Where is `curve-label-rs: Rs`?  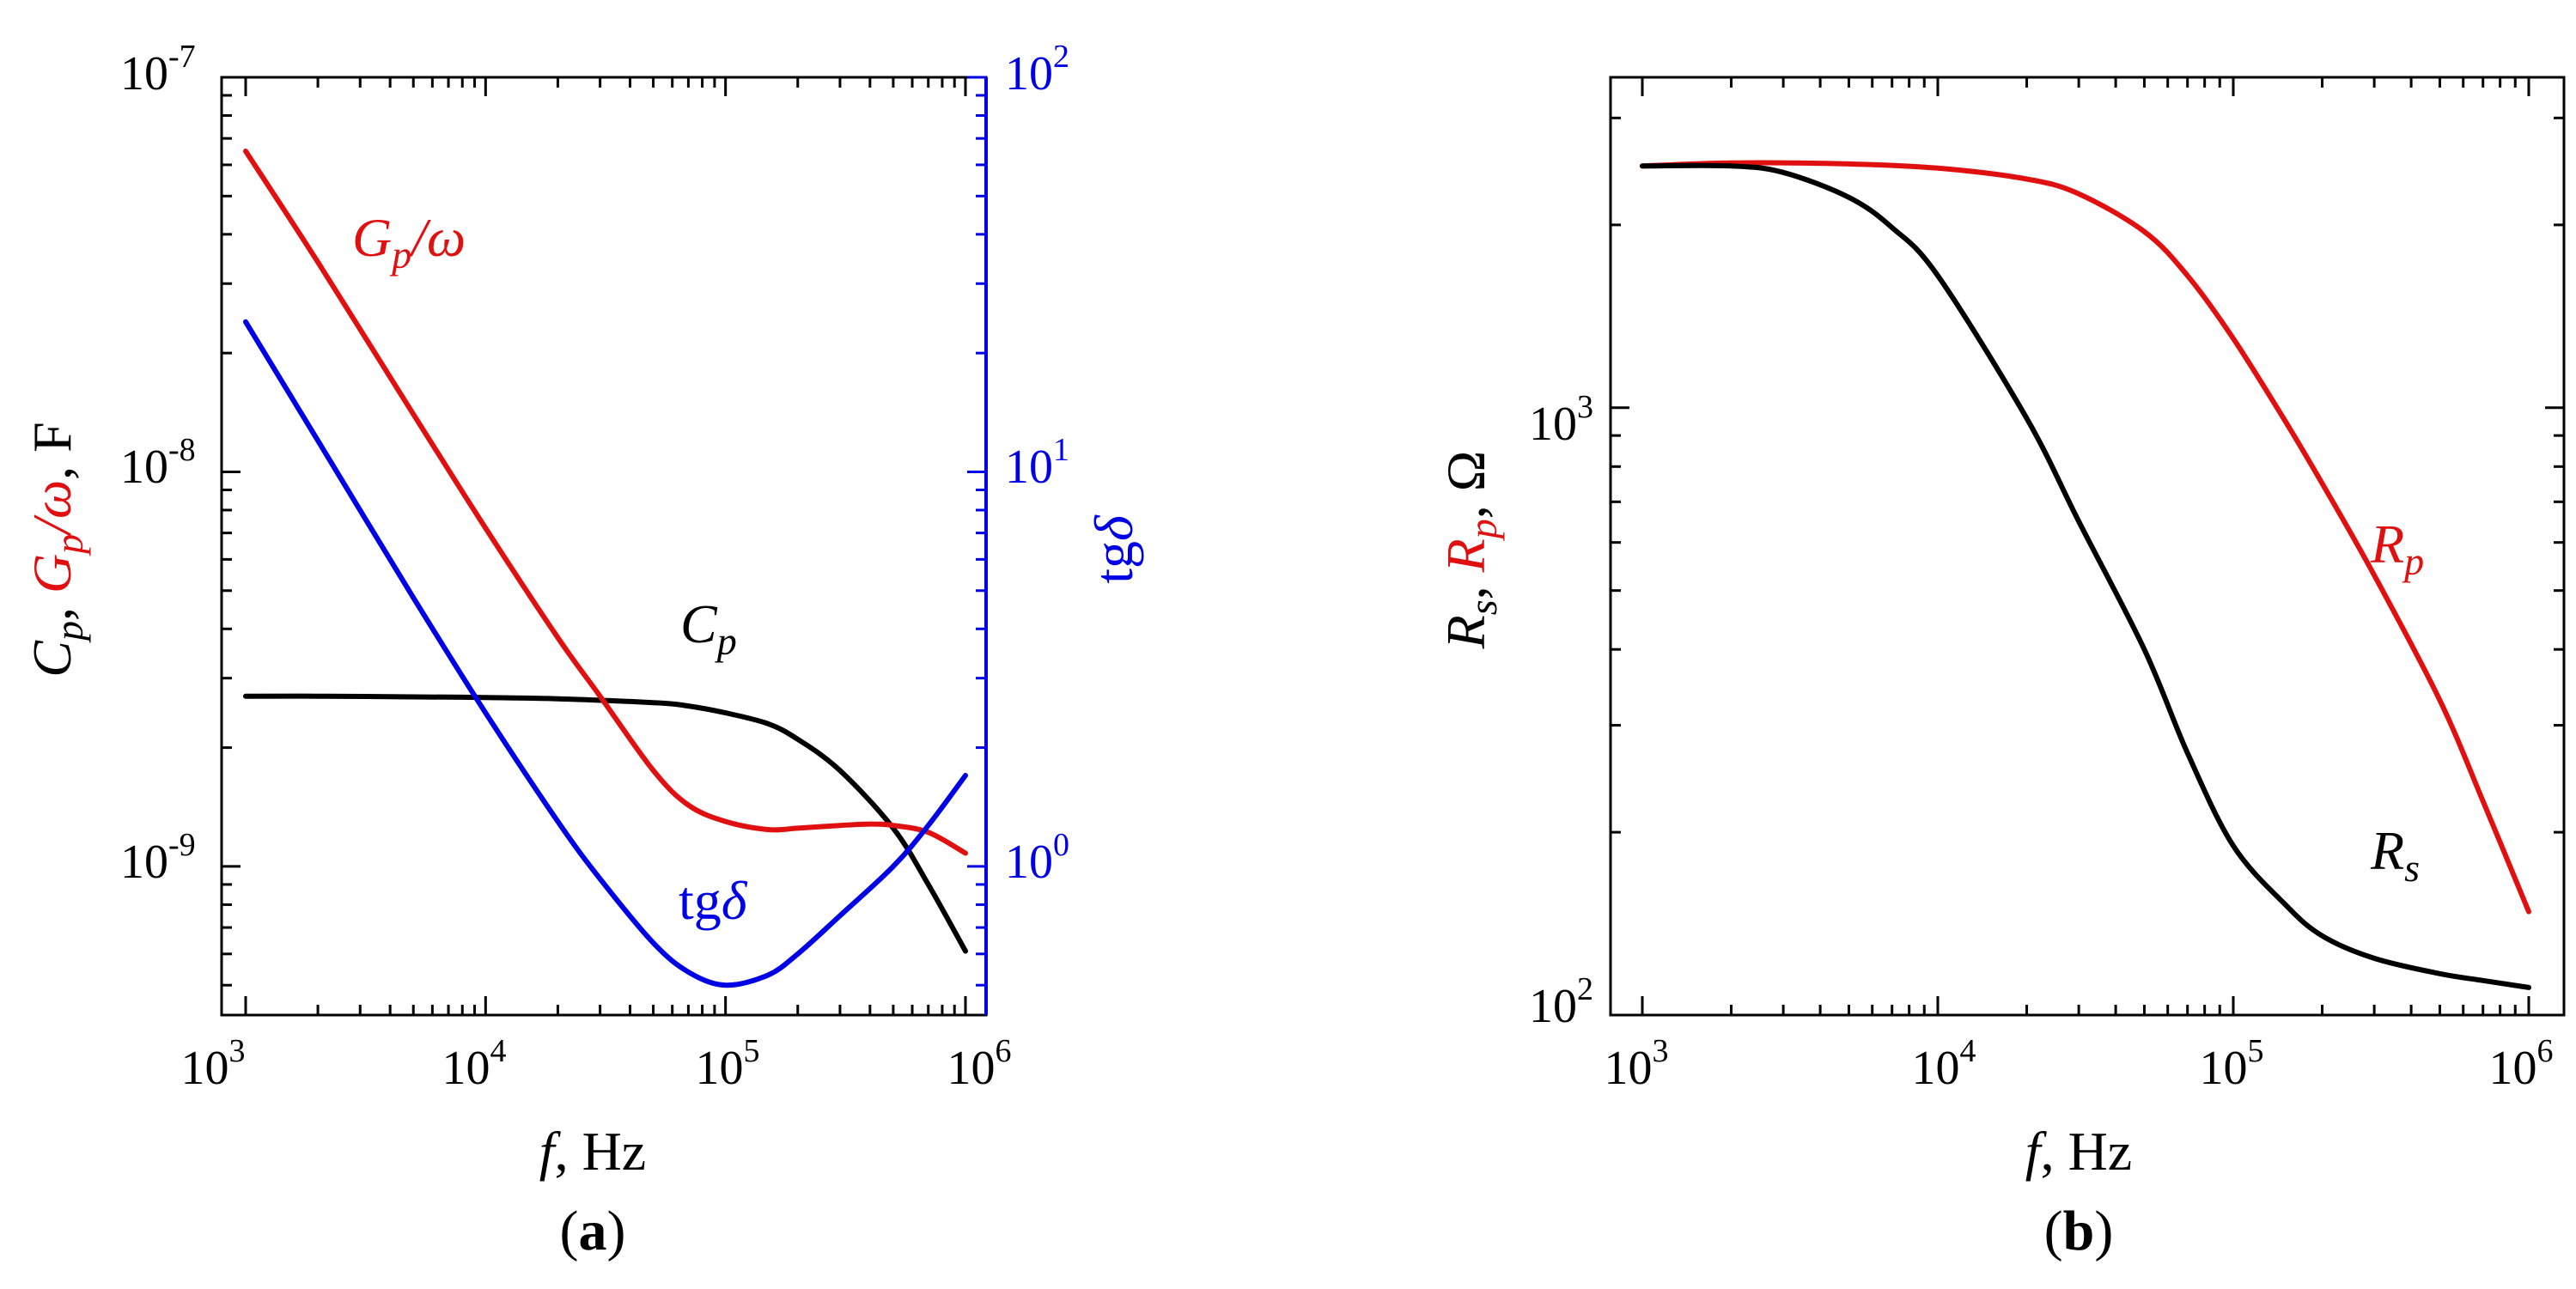
curve-label-rs: Rs is located at coordinates (2395, 855).